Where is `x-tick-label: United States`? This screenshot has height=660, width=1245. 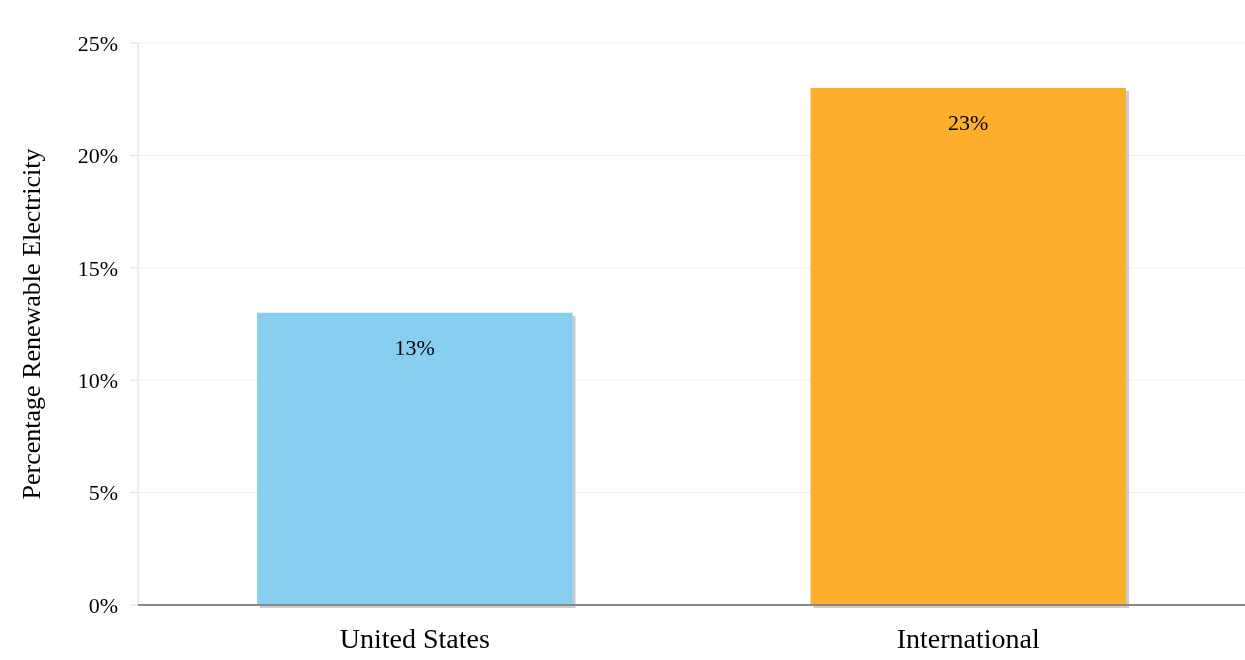 x-tick-label: United States is located at coordinates (414, 638).